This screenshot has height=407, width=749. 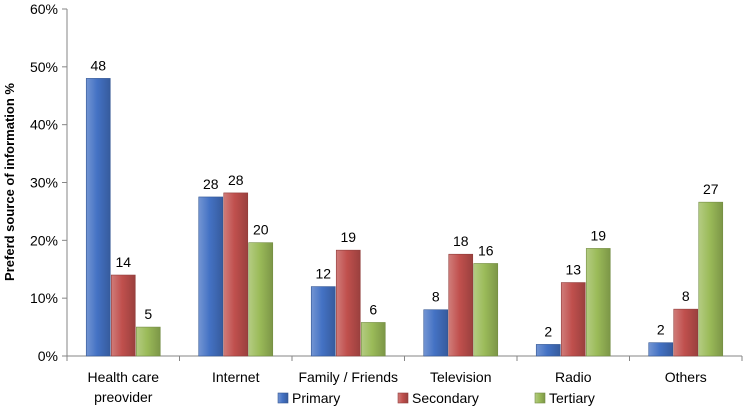 I want to click on legend: Primary Secondary Tertiary, so click(x=436, y=398).